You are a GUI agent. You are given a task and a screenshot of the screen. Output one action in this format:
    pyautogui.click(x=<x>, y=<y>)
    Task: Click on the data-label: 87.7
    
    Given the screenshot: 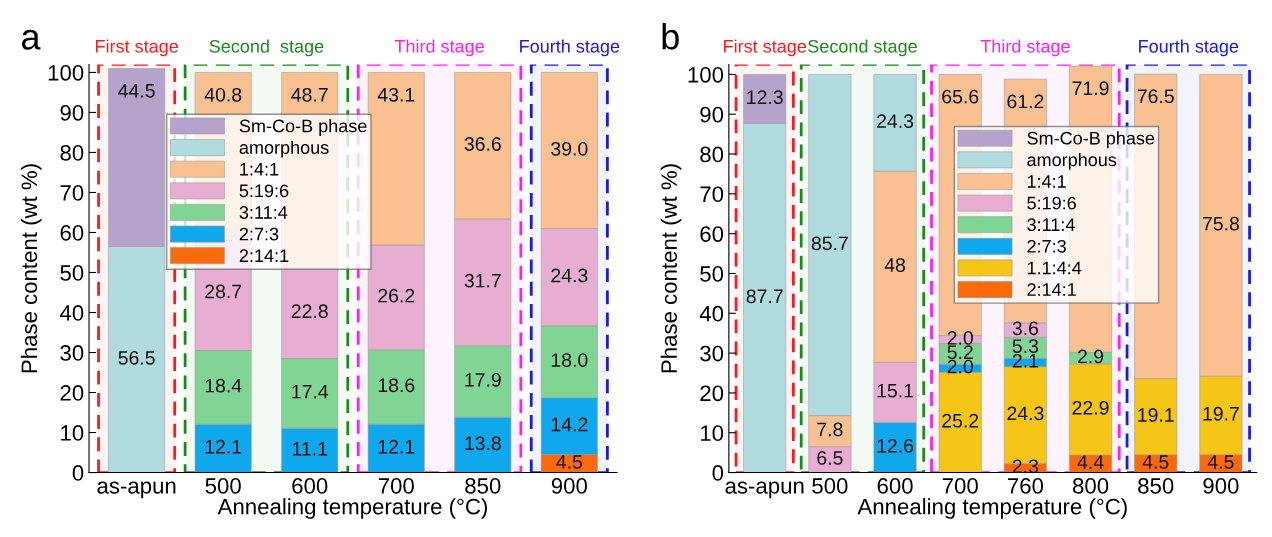 What is the action you would take?
    pyautogui.click(x=764, y=296)
    